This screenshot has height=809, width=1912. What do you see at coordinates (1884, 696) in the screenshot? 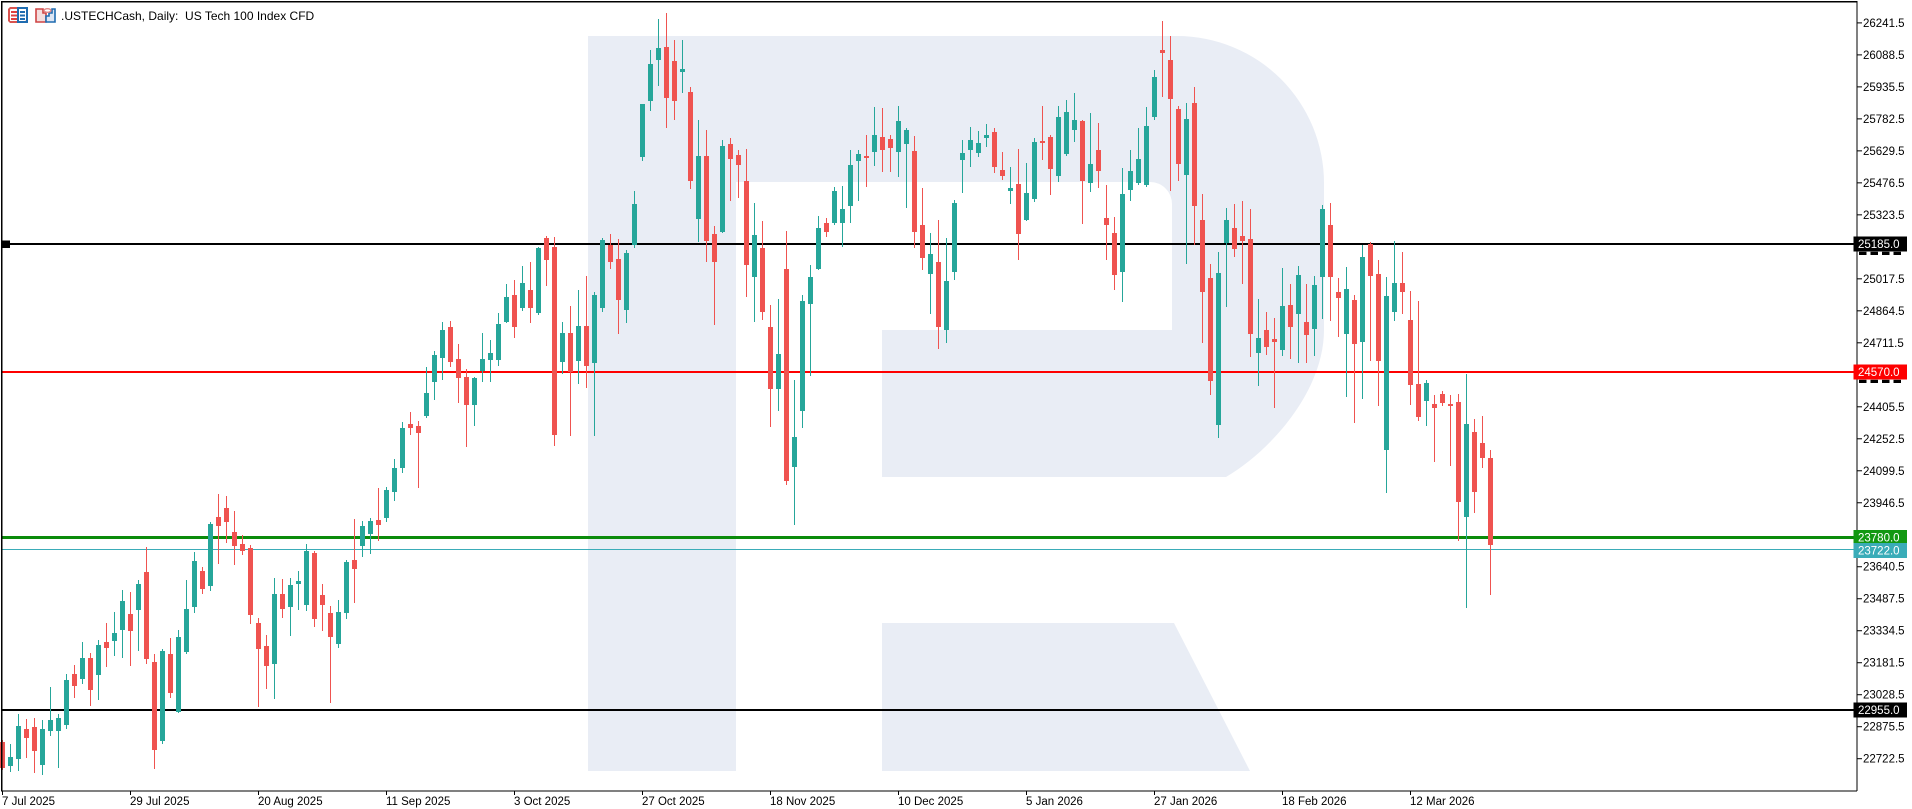
I see `svg-text: 23028.5` at bounding box center [1884, 696].